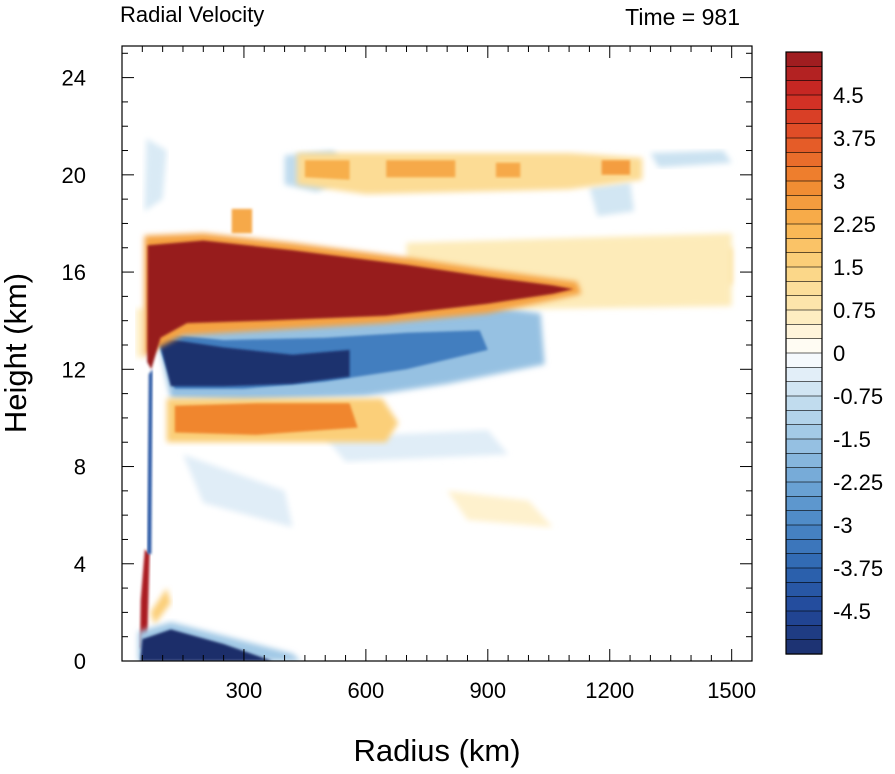 This screenshot has width=895, height=774. I want to click on boundary-layer-inflow, so click(206, 645).